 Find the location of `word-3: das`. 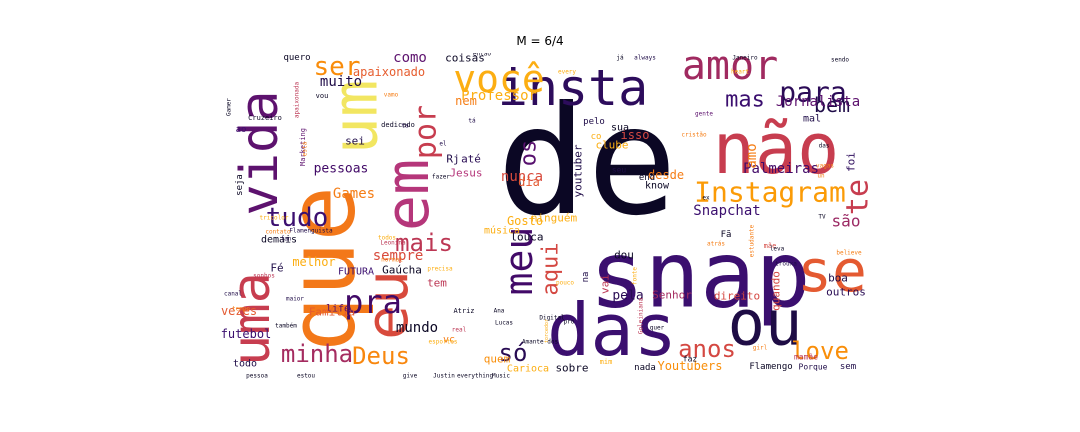

word-3: das is located at coordinates (612, 330).